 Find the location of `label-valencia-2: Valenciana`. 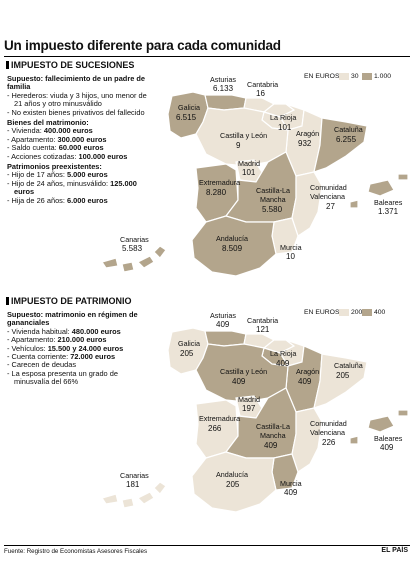

label-valencia-2: Valenciana is located at coordinates (327, 432).